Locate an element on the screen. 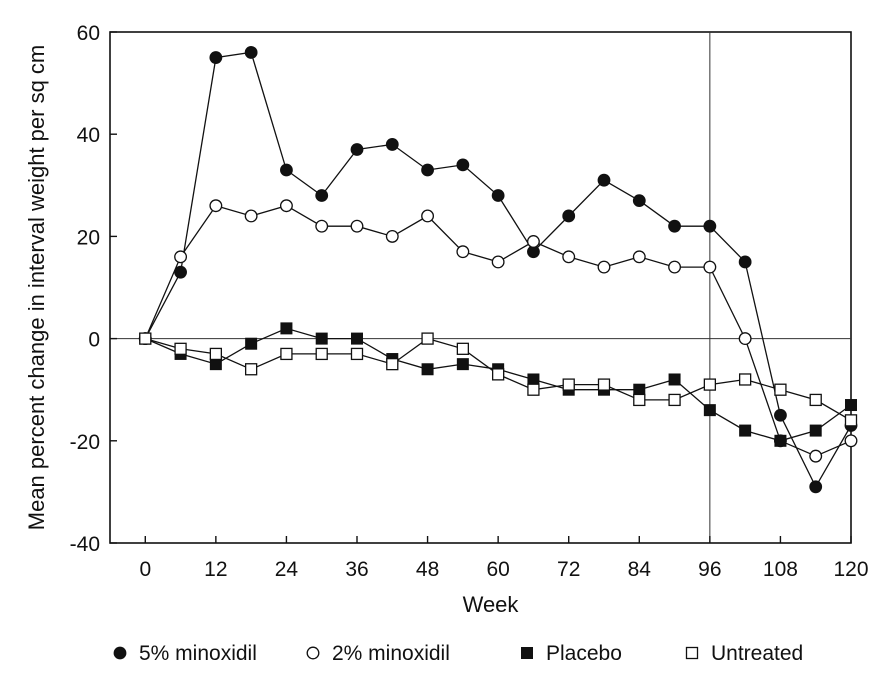  x-tick-label: 120 is located at coordinates (850, 569).